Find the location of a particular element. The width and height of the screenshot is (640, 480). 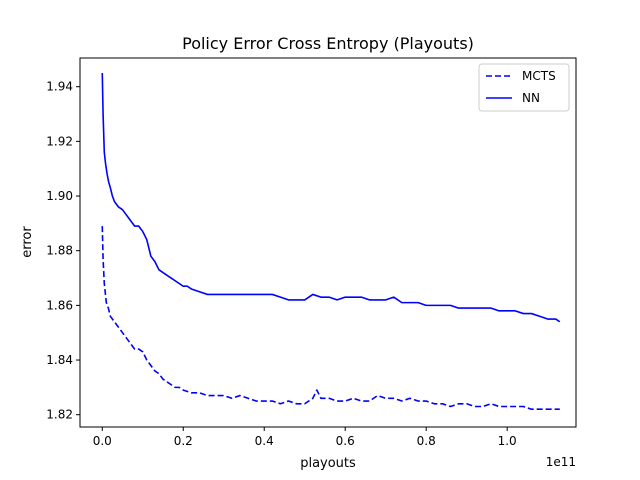

legend-box is located at coordinates (524, 87).